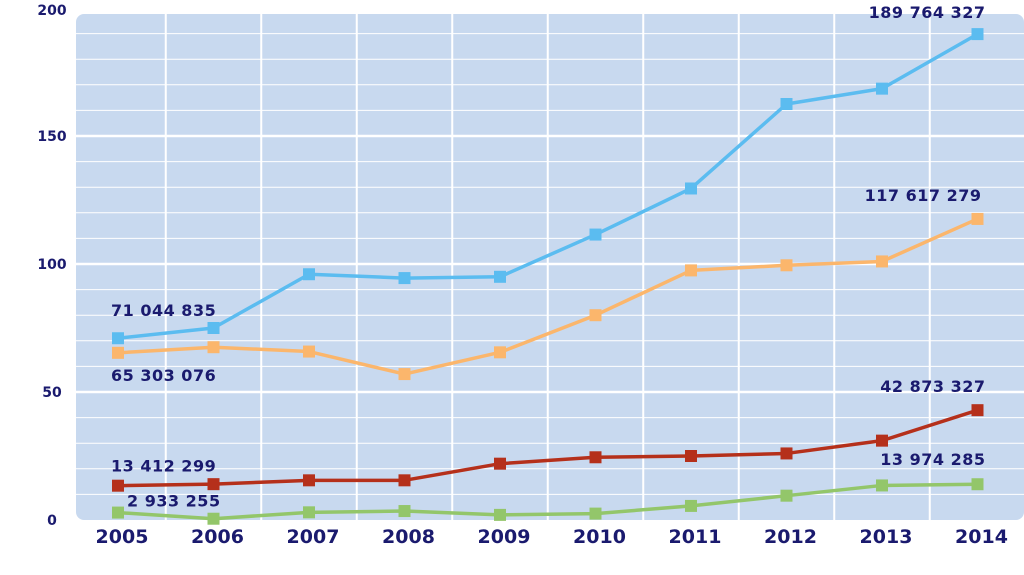  Describe the element at coordinates (52, 521) in the screenshot. I see `y-tick-label: 0` at that location.